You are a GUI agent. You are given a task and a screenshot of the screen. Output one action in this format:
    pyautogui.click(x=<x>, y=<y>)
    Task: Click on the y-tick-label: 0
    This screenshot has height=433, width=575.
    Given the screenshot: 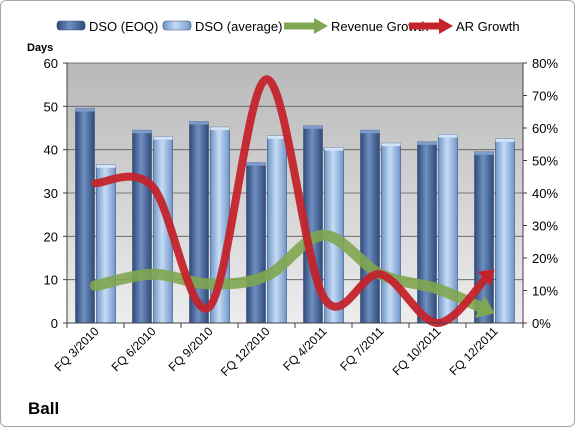 What is the action you would take?
    pyautogui.click(x=54, y=323)
    